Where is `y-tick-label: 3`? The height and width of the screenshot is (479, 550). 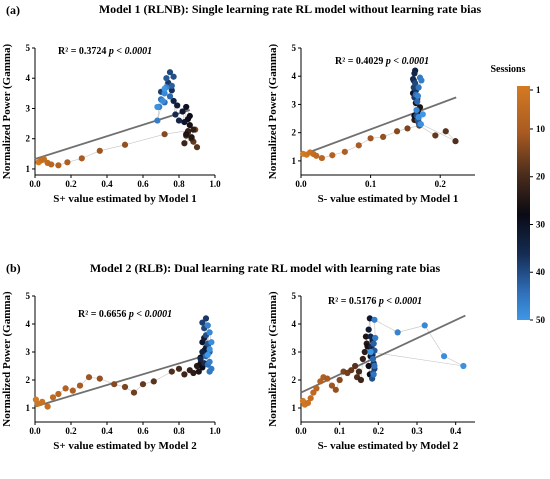
y-tick-label: 3 is located at coordinates (294, 352).